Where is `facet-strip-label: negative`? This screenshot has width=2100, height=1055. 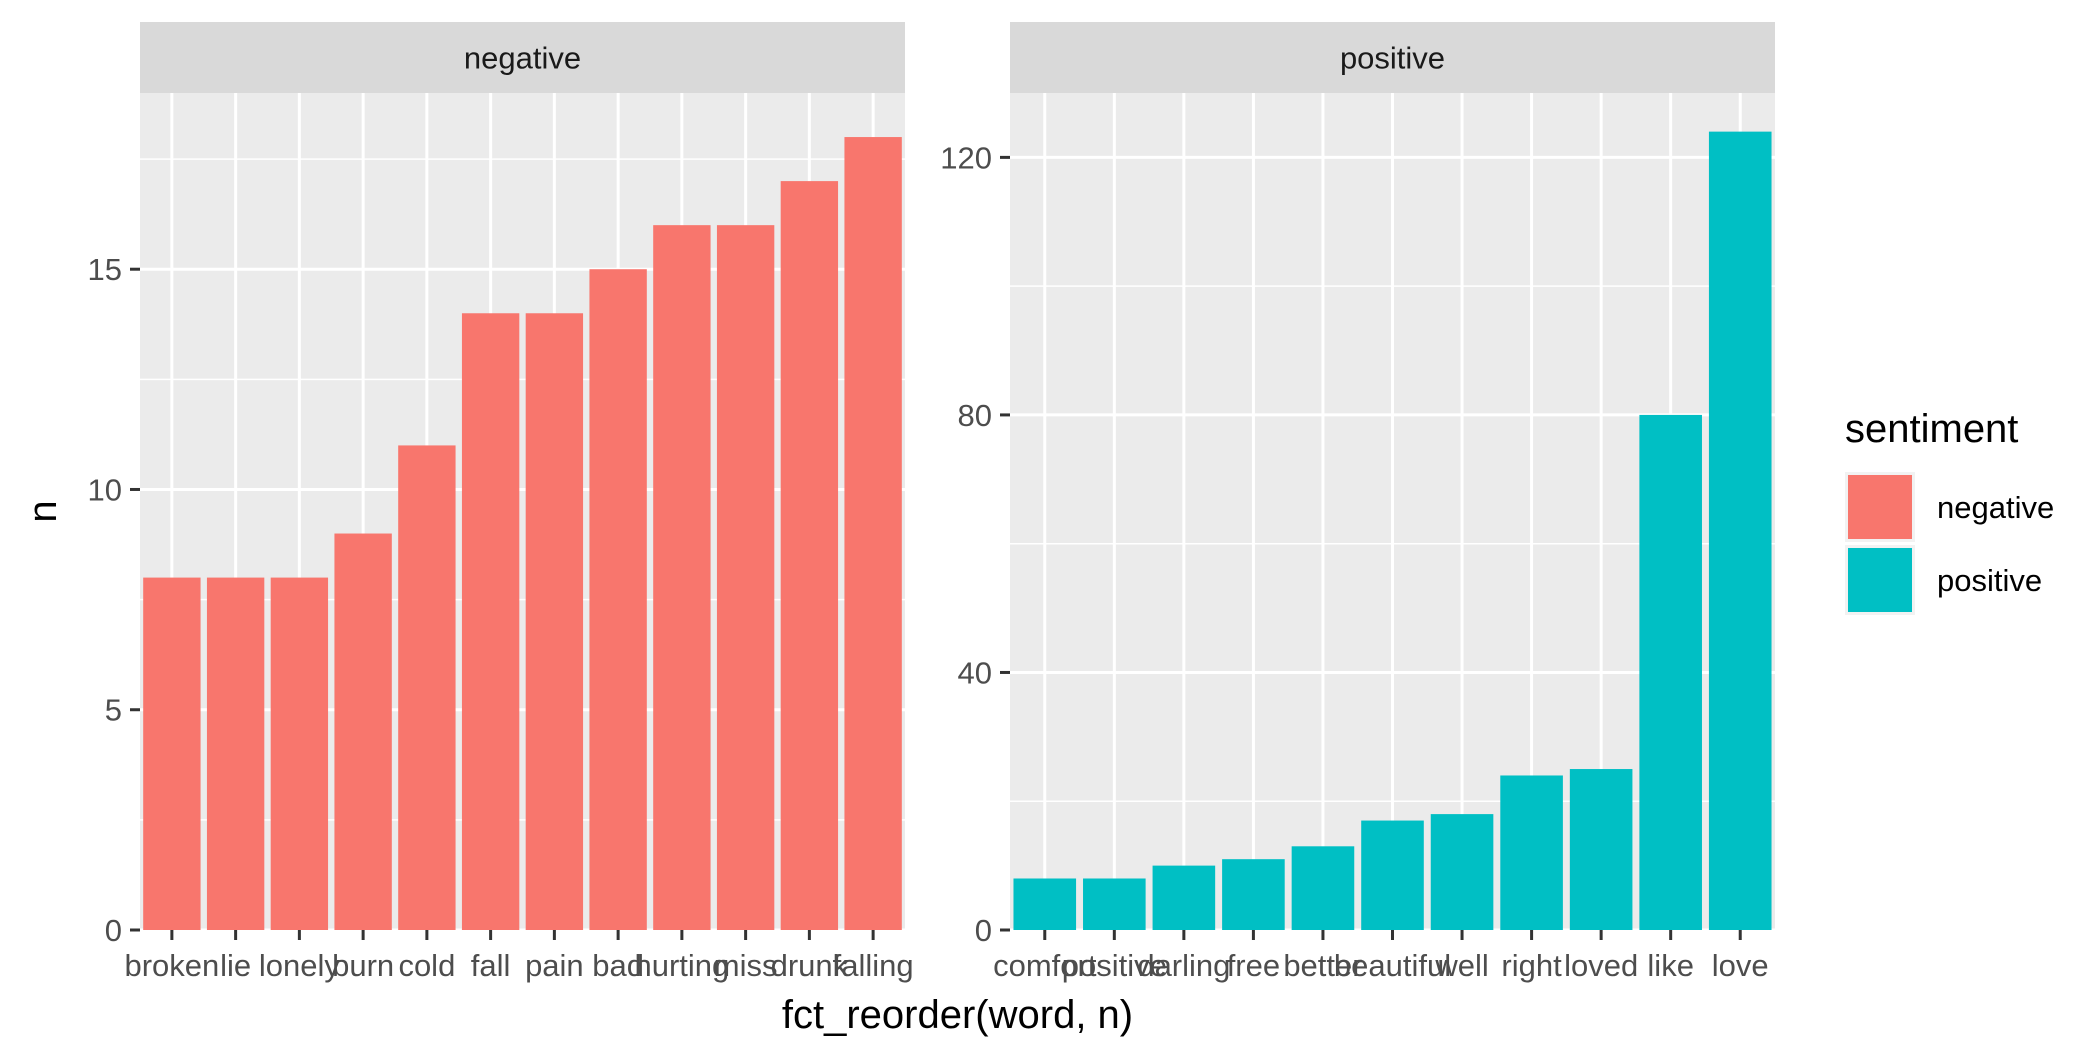 facet-strip-label: negative is located at coordinates (522, 58).